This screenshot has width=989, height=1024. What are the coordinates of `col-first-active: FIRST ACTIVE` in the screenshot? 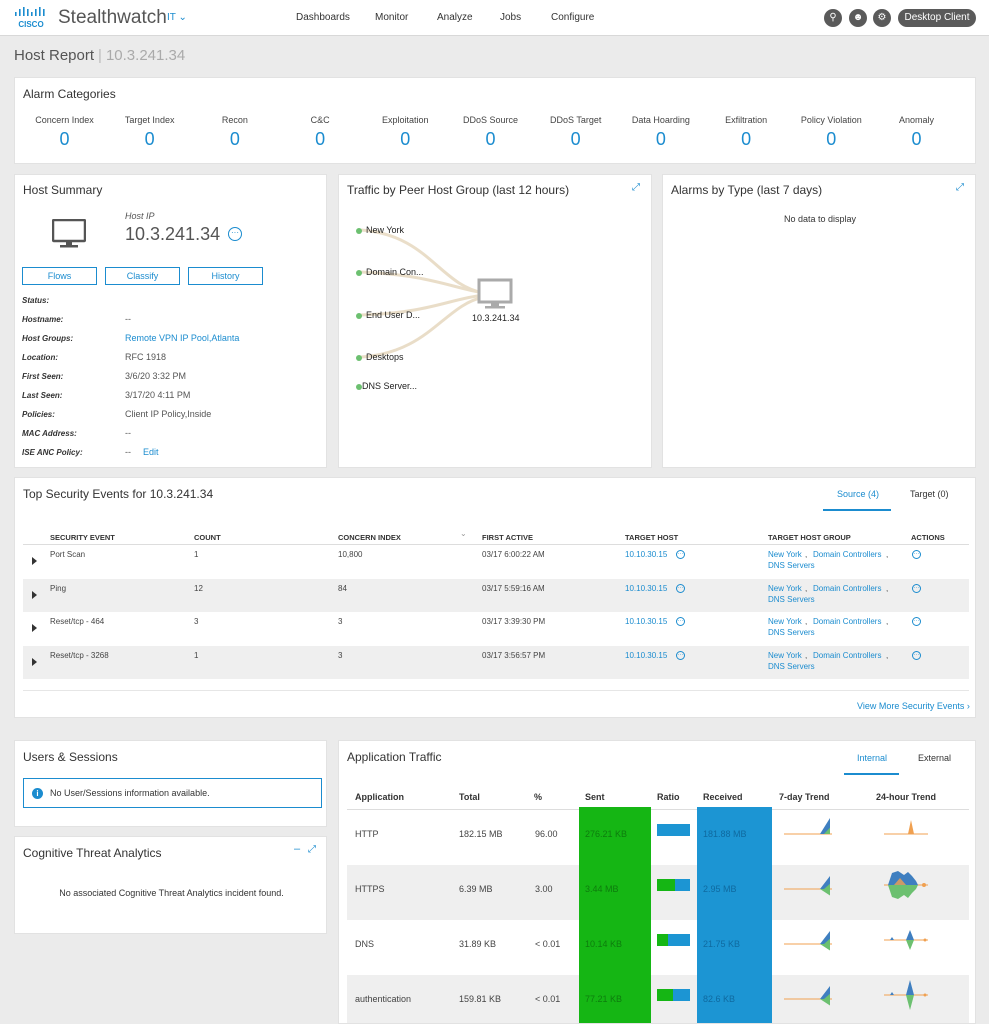 It's located at (507, 537).